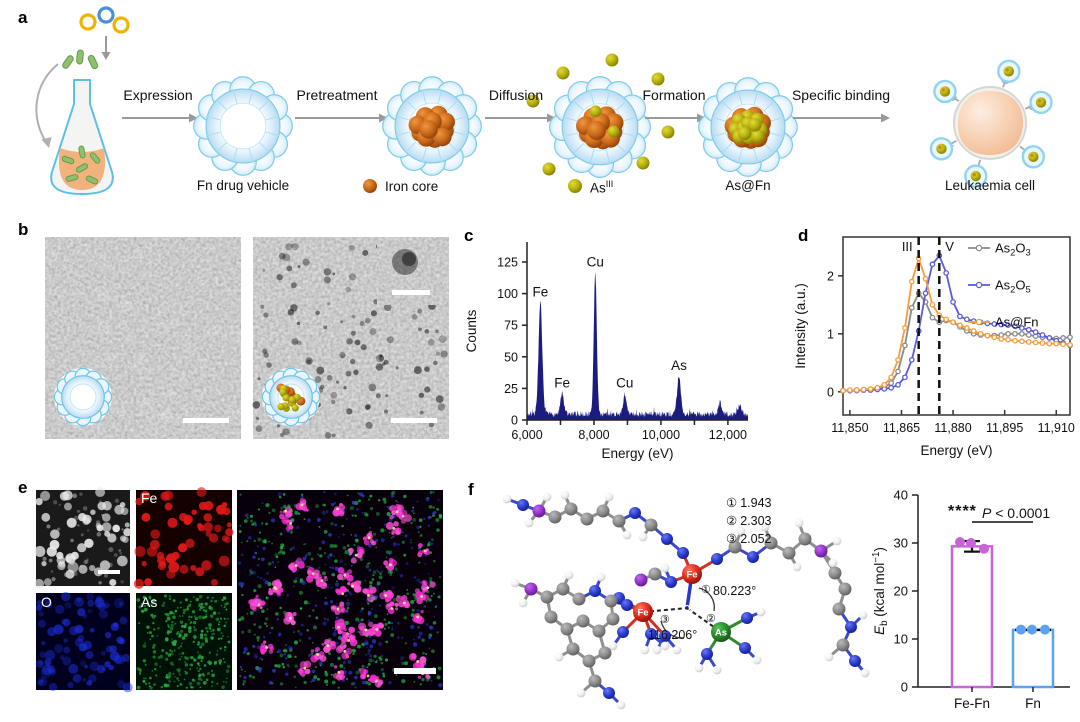 The width and height of the screenshot is (1080, 722). Describe the element at coordinates (686, 608) in the screenshot. I see `svg-text: O` at that location.